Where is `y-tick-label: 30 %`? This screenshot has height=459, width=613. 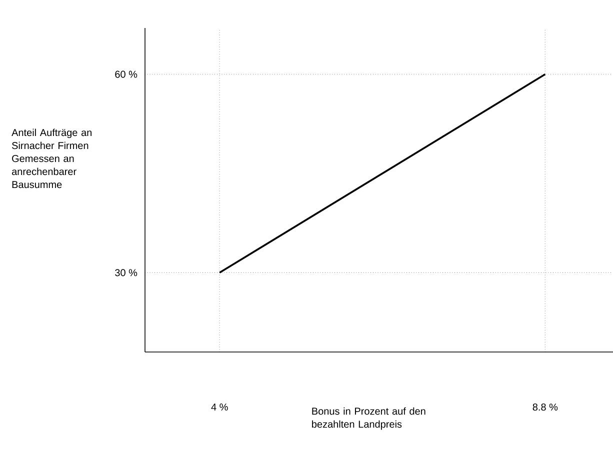 y-tick-label: 30 % is located at coordinates (126, 272).